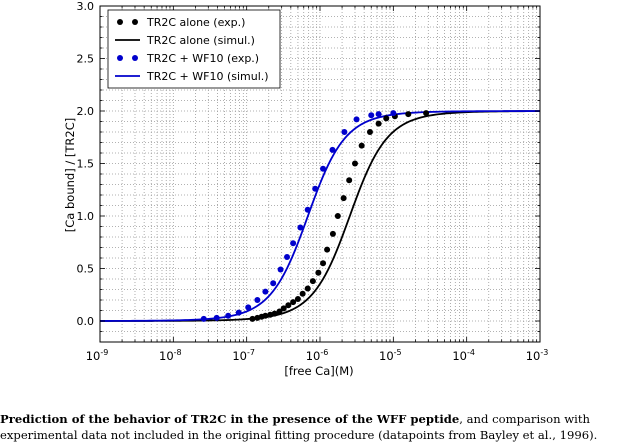 This screenshot has width=627, height=446. Describe the element at coordinates (524, 419) in the screenshot. I see `caption-line1-rest: , and comparison with` at that location.